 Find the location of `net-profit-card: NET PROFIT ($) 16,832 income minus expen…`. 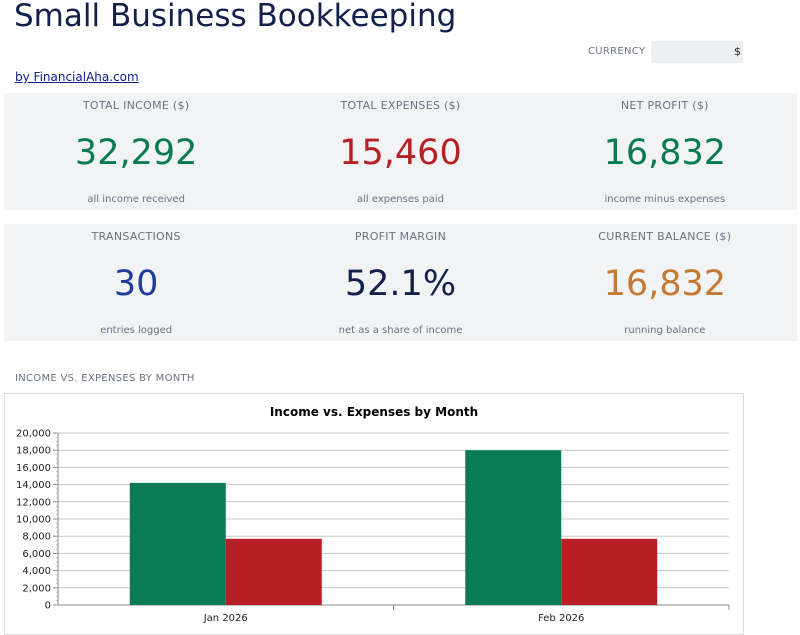

net-profit-card: NET PROFIT ($) 16,832 income minus expen… is located at coordinates (665, 151).